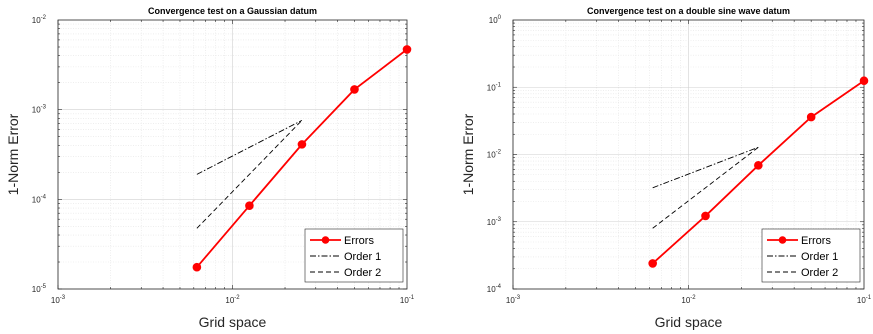 The image size is (873, 334). Describe the element at coordinates (495, 20) in the screenshot. I see `y-tick-label: 10⁰` at that location.